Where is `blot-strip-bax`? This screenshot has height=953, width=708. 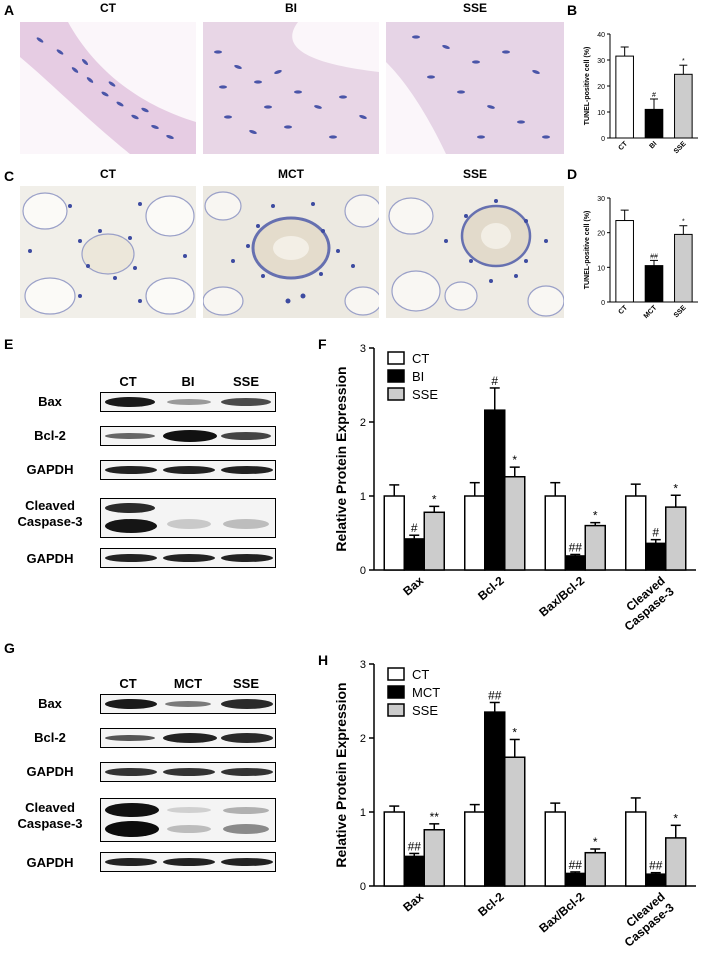 blot-strip-bax is located at coordinates (188, 402).